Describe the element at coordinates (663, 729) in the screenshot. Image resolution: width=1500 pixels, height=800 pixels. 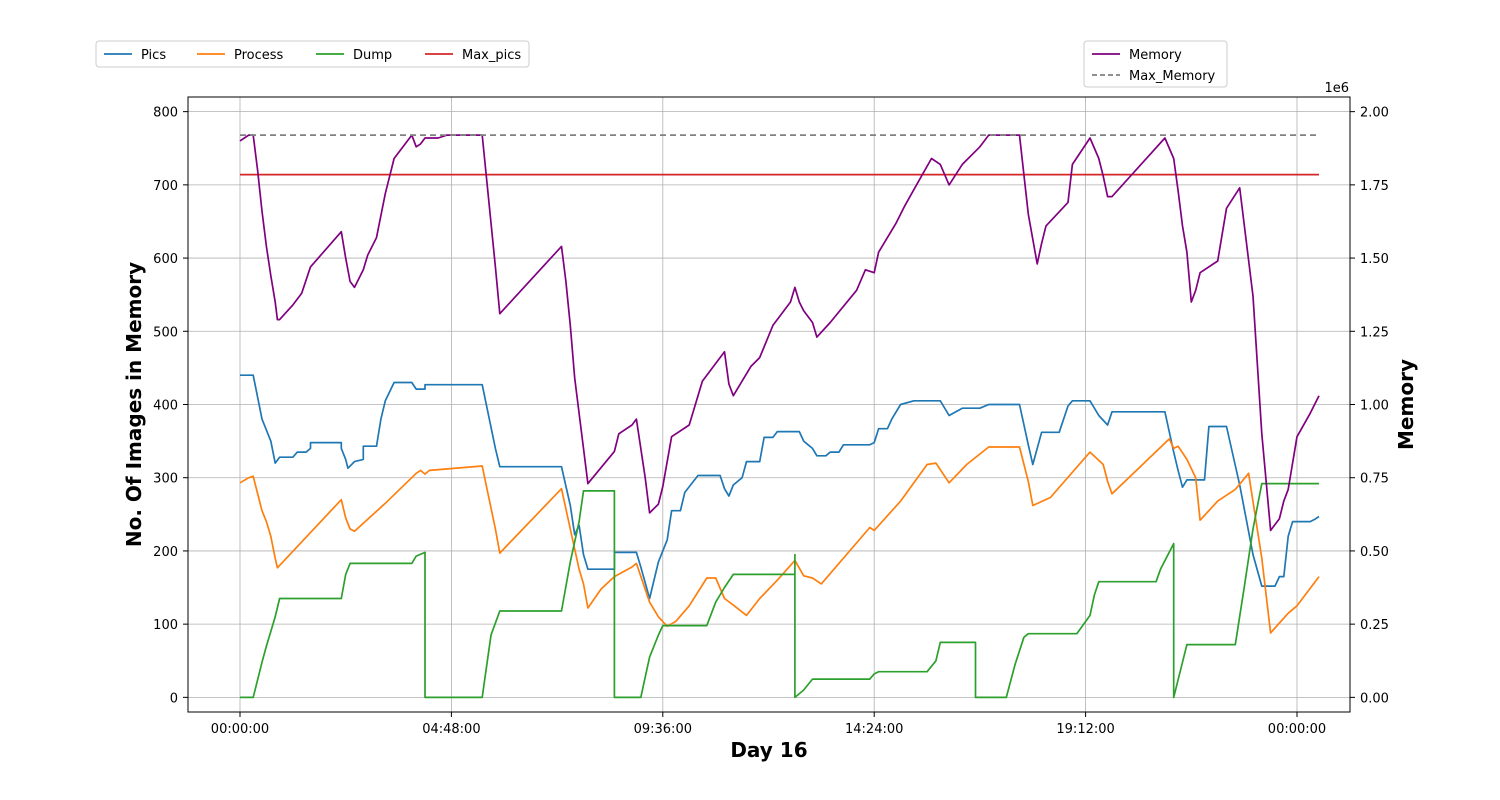
I see `x-tick-label: 09:36:00` at that location.